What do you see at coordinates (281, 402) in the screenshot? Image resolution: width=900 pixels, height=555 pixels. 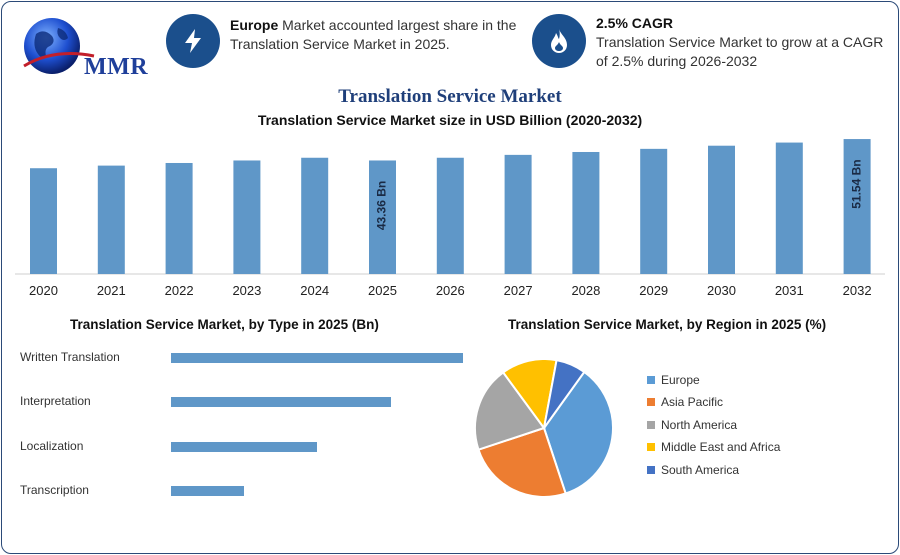 I see `type-bar-interpretation` at bounding box center [281, 402].